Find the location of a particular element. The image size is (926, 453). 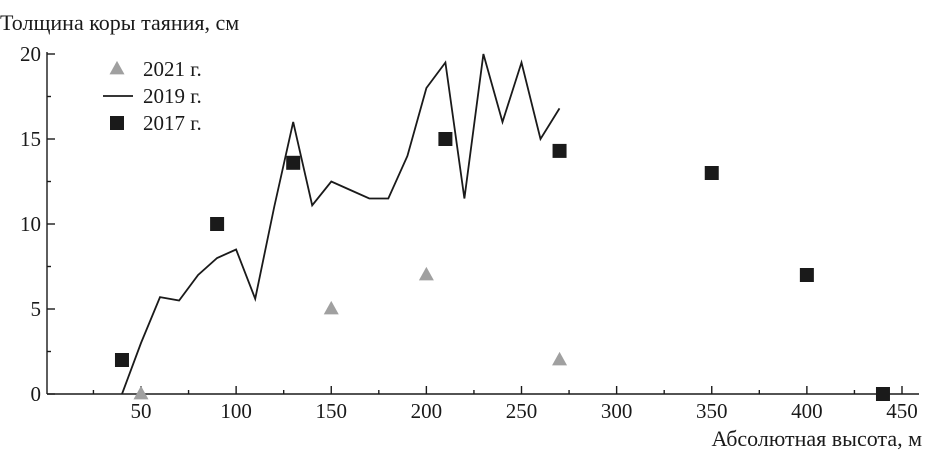

x-tick-label: 300 is located at coordinates (617, 411).